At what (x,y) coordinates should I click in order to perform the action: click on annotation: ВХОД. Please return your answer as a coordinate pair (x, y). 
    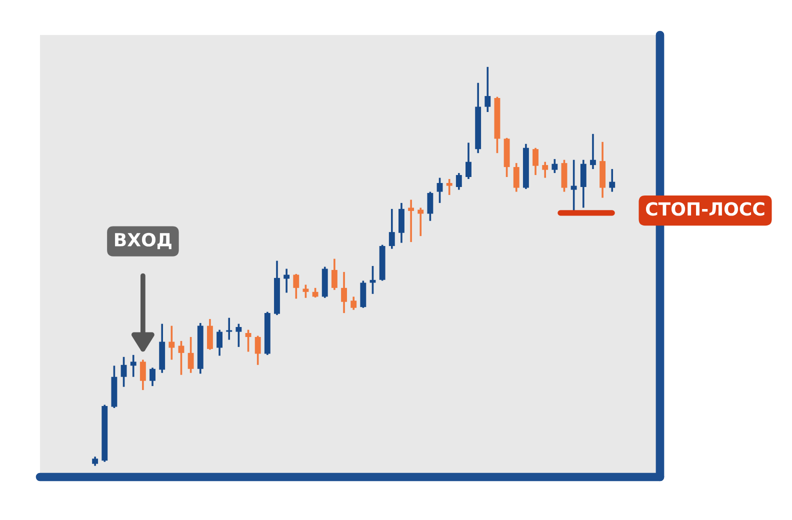
    Looking at the image, I should click on (143, 241).